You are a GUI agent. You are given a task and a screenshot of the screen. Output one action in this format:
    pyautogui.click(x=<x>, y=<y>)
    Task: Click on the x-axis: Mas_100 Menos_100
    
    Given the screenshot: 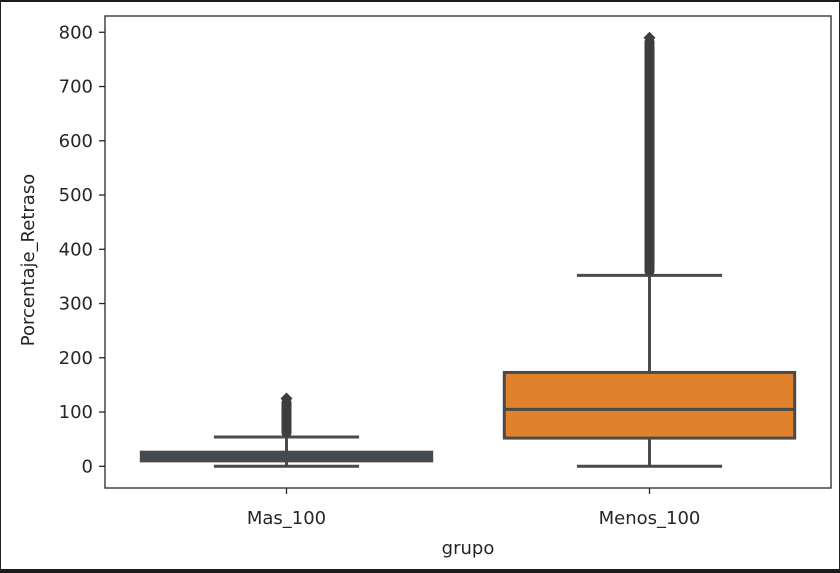 What is the action you would take?
    pyautogui.click(x=474, y=508)
    